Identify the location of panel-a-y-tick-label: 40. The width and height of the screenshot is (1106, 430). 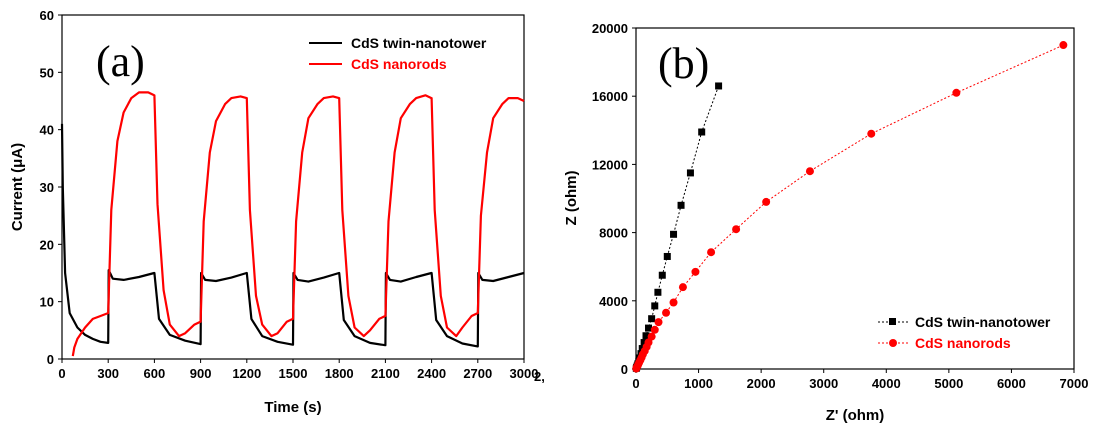
(47, 130).